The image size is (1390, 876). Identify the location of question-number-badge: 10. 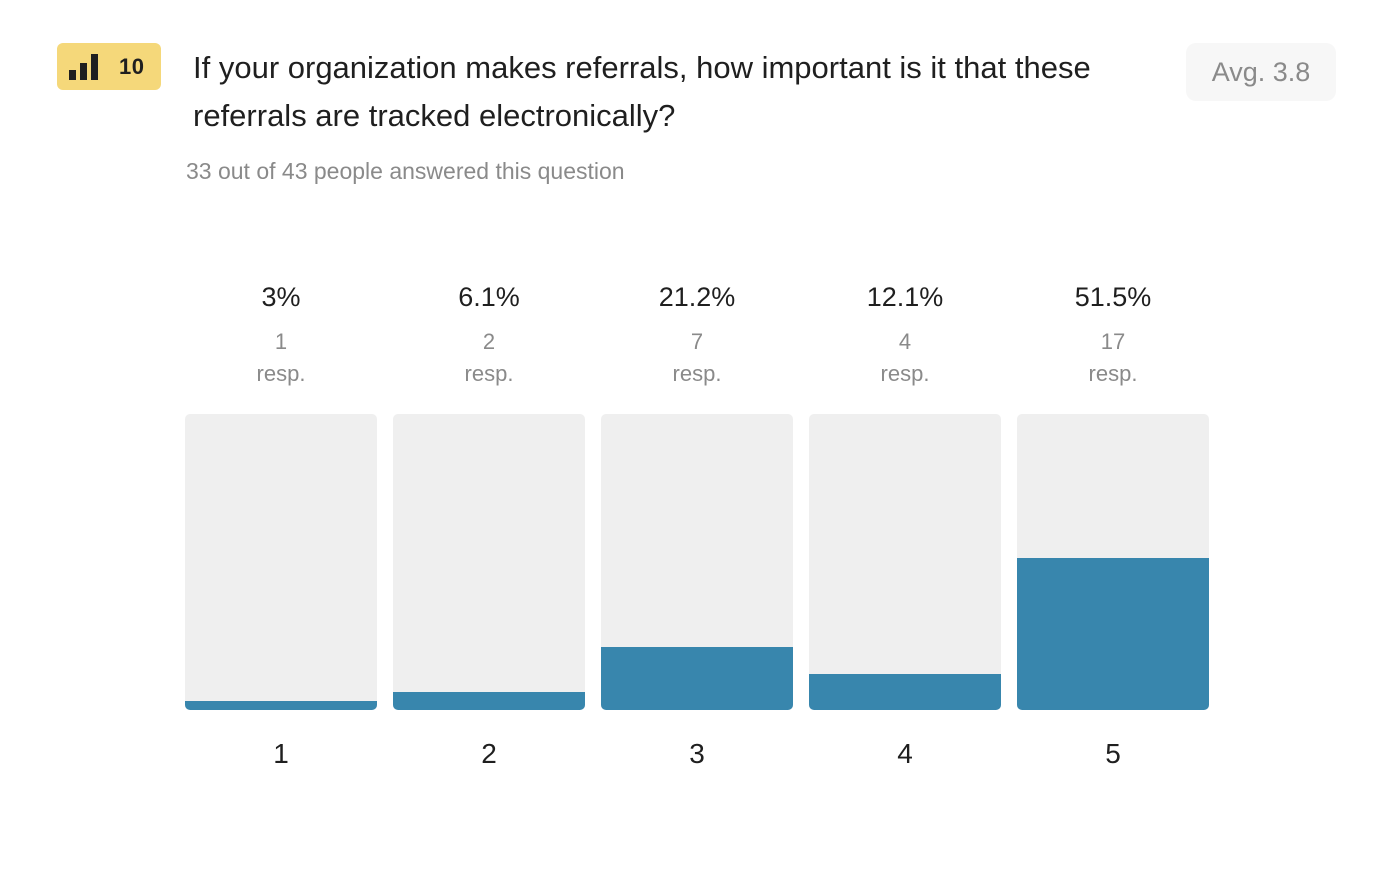
(109, 66).